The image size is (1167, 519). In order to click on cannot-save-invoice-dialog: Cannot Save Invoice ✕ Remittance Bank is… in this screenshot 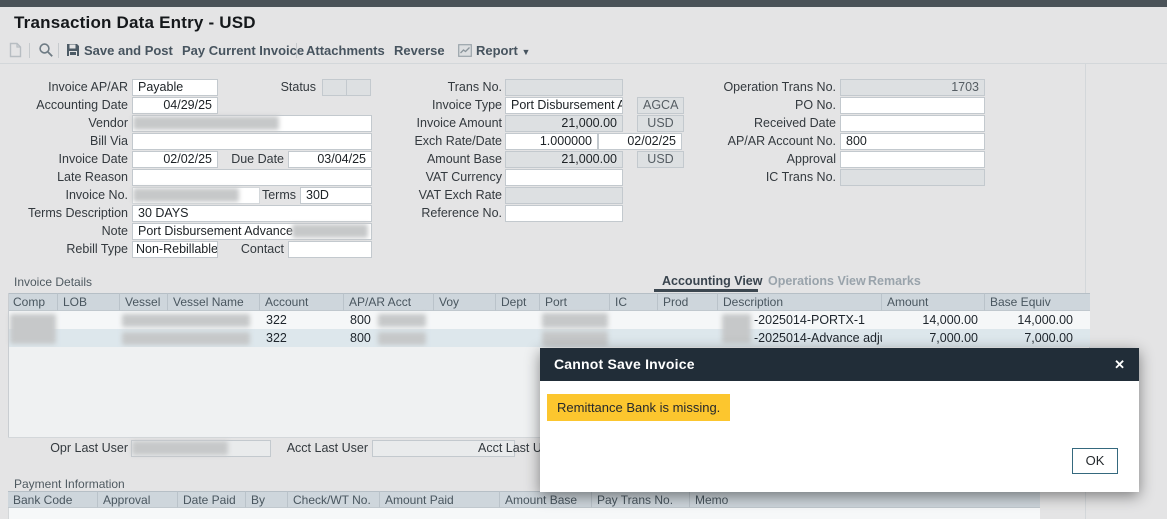, I will do `click(839, 420)`.